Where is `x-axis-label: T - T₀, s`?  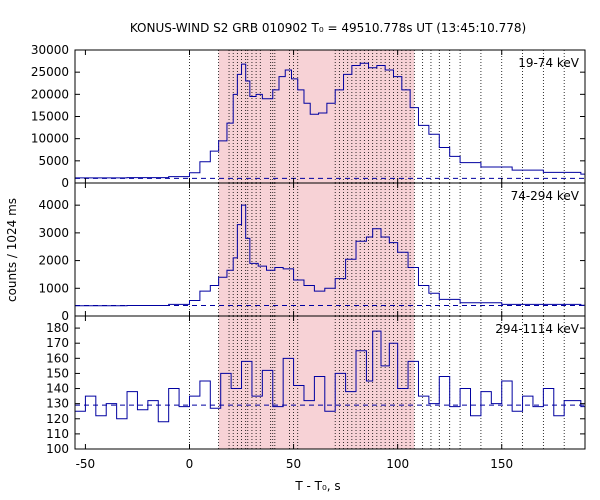 x-axis-label: T - T₀, s is located at coordinates (317, 486).